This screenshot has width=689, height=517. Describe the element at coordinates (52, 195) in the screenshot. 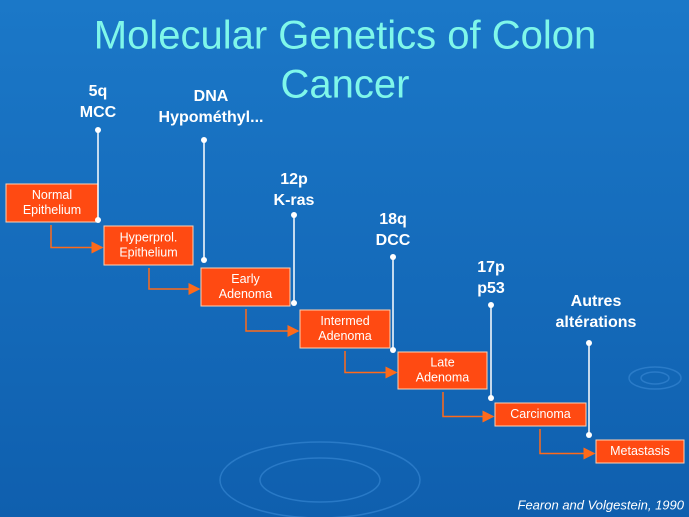

I see `stage-label: Normal` at that location.